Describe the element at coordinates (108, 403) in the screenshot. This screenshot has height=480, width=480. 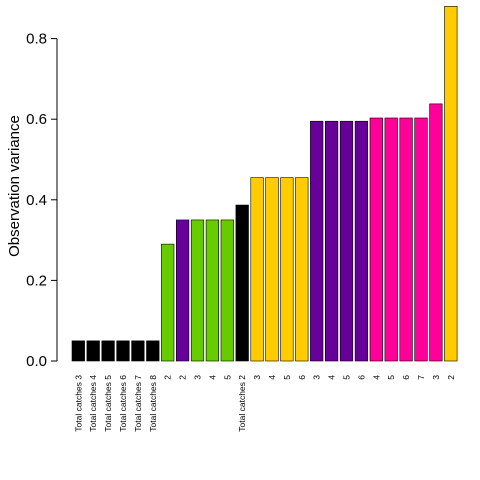
I see `x-tick-label: Total catches 5` at that location.